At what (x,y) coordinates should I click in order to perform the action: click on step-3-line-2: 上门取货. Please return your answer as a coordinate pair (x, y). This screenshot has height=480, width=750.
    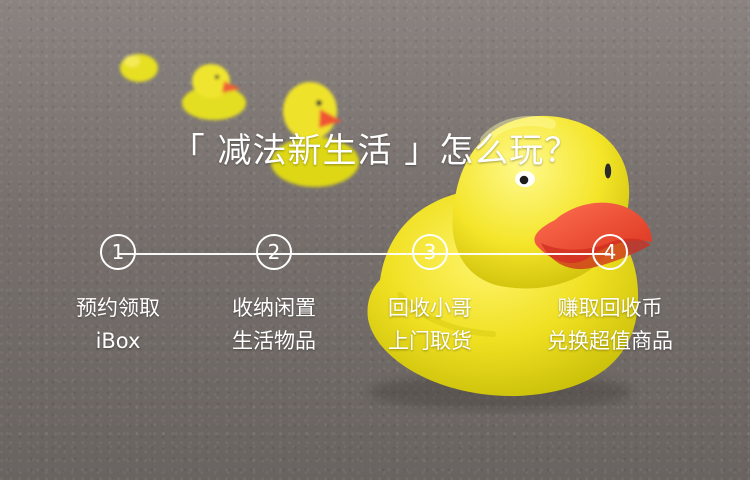
    Looking at the image, I should click on (430, 341).